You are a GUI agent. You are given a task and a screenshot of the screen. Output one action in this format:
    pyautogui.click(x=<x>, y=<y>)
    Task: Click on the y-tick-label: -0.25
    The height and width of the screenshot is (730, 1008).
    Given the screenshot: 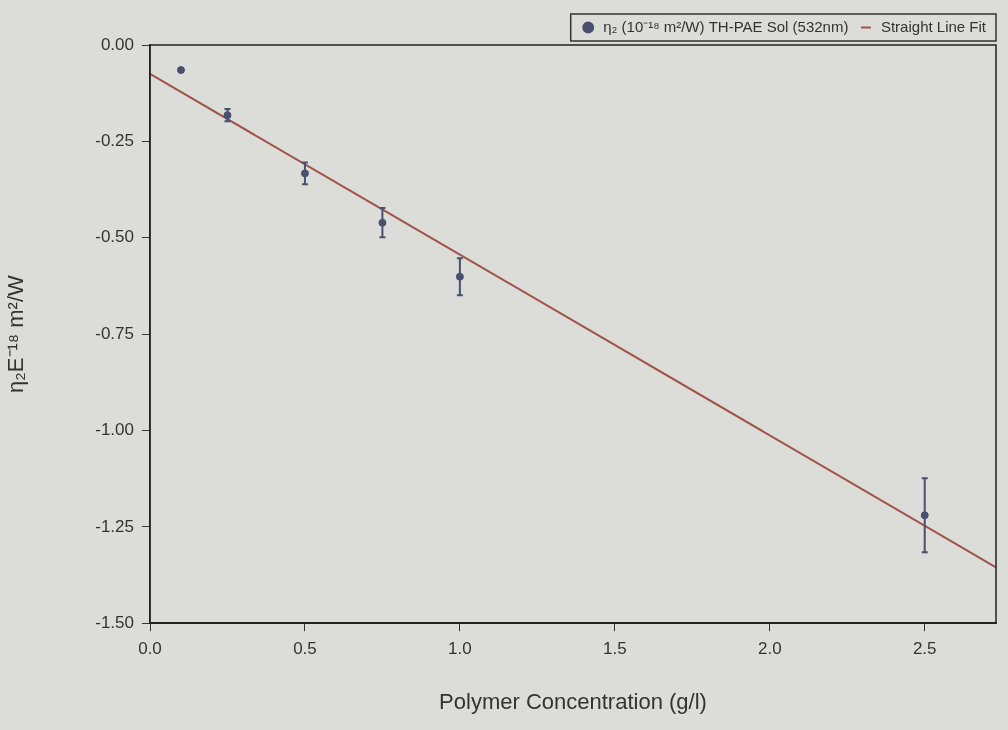 What is the action you would take?
    pyautogui.click(x=114, y=141)
    